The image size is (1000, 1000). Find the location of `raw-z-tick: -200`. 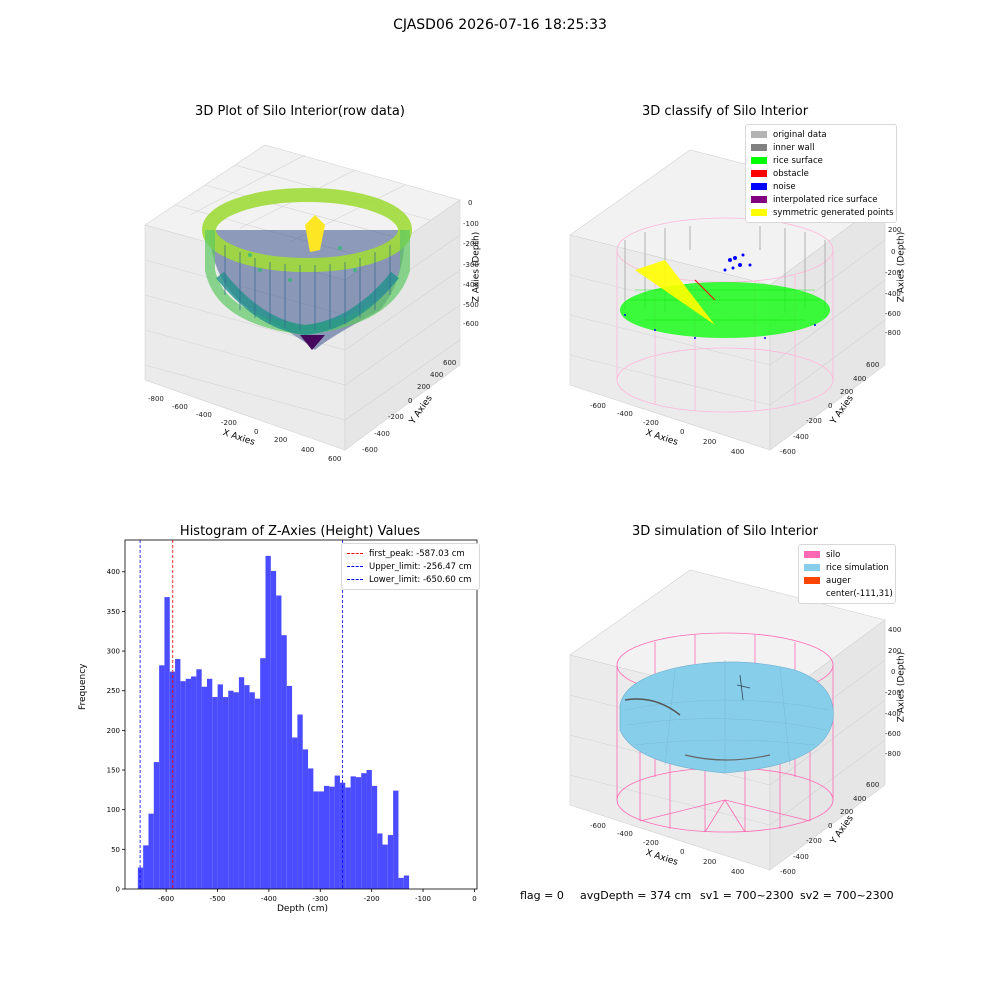

raw-z-tick: -200 is located at coordinates (471, 244).